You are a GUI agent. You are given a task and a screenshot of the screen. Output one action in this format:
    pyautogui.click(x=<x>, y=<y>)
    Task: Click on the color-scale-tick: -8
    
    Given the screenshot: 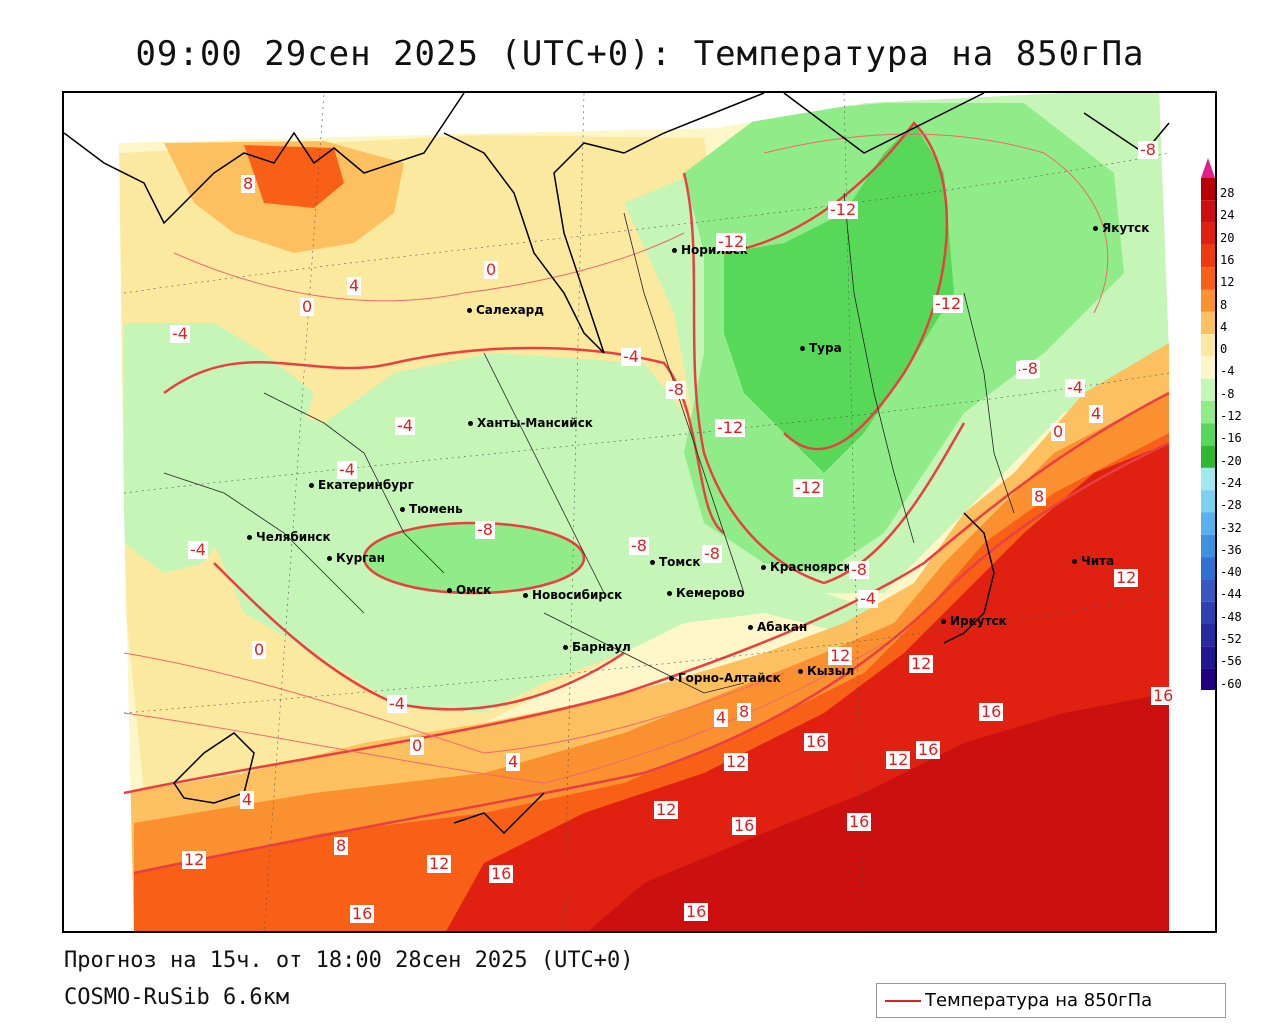 What is the action you would take?
    pyautogui.click(x=1227, y=393)
    